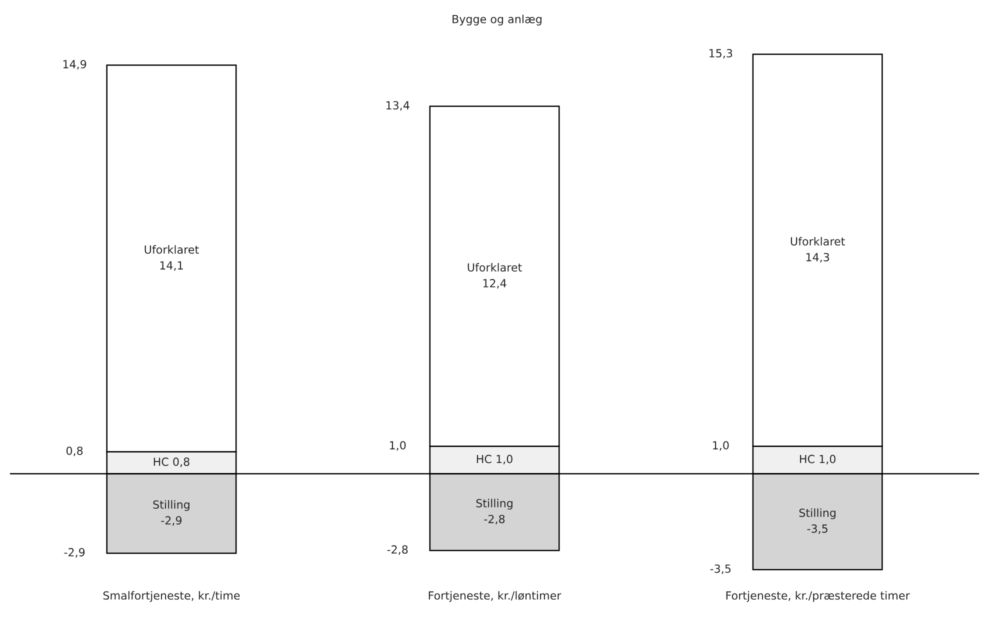 This screenshot has width=994, height=627. What do you see at coordinates (171, 596) in the screenshot?
I see `x-tick-label: Smalfortjeneste, kr./time` at bounding box center [171, 596].